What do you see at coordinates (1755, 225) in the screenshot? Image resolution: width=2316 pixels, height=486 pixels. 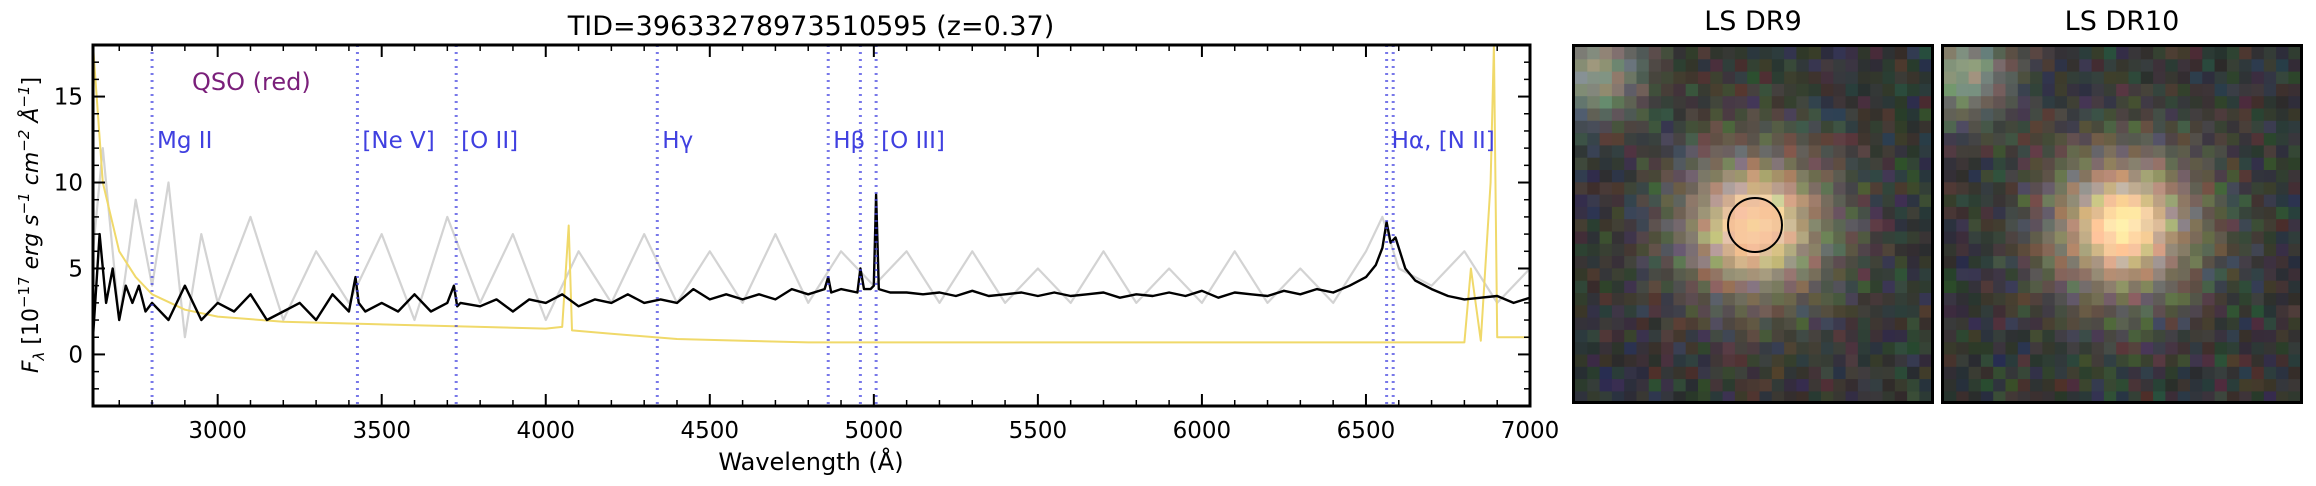 I see `fiber-aperture-circle` at bounding box center [1755, 225].